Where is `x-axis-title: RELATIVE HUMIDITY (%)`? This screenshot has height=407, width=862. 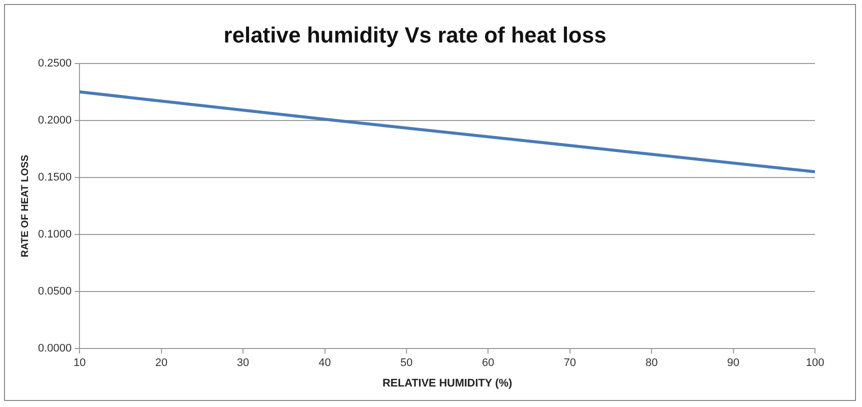
x-axis-title: RELATIVE HUMIDITY (%) is located at coordinates (447, 383).